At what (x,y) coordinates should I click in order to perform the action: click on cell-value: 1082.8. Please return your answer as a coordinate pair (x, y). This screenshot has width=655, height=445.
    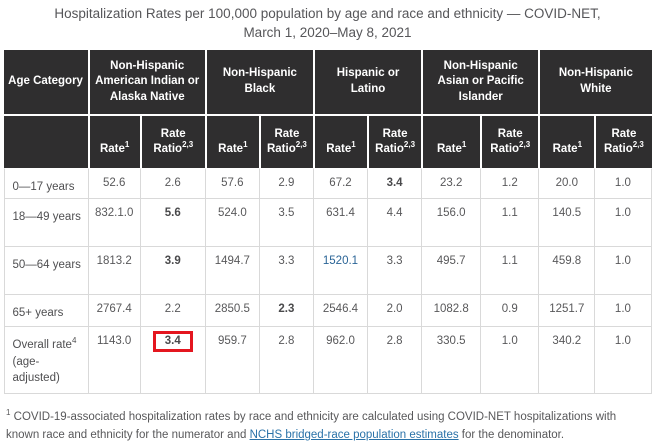
    Looking at the image, I should click on (451, 309).